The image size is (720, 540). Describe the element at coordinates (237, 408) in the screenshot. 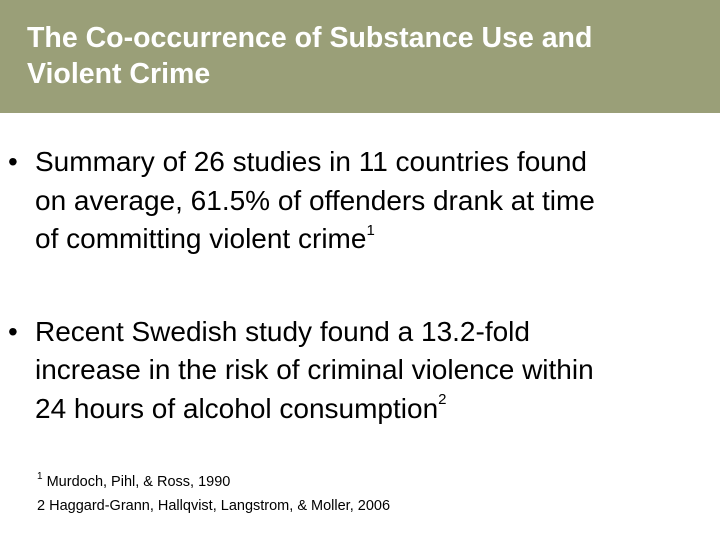

I see `bullet-text-line: 24 hours of alcohol consumption` at that location.